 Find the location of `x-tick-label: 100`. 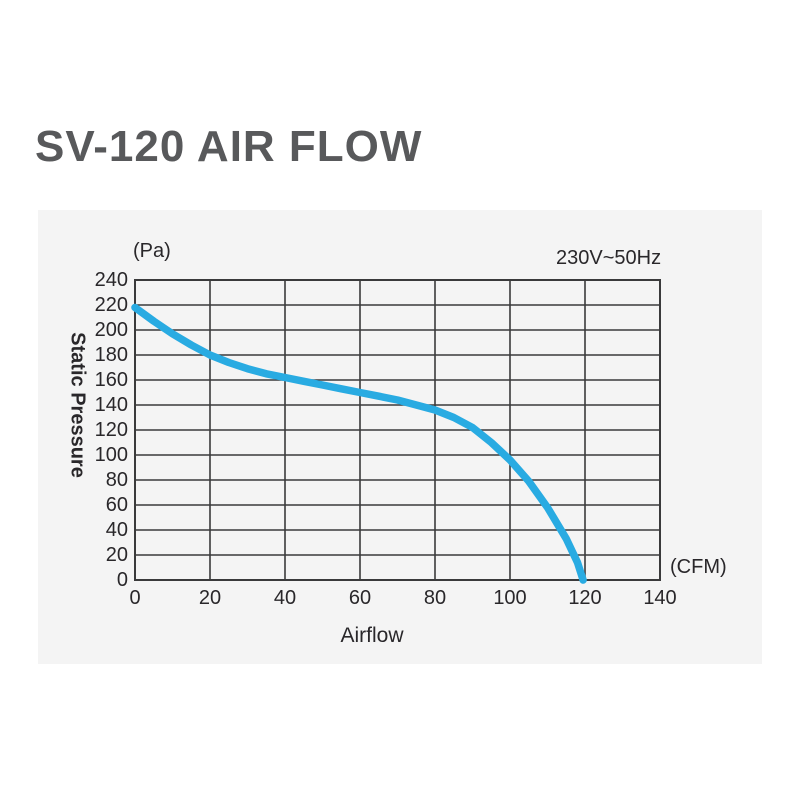

x-tick-label: 100 is located at coordinates (510, 598).